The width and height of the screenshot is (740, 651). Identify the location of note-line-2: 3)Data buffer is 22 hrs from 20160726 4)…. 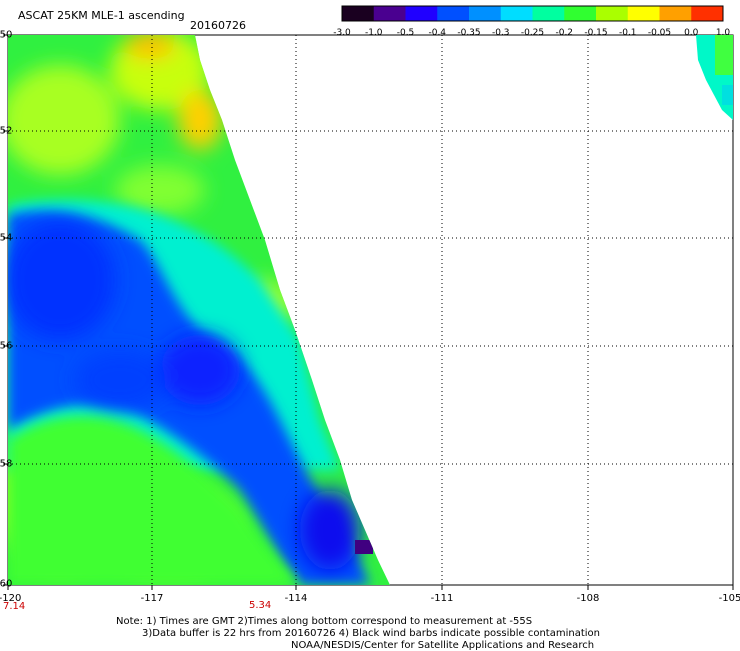
(371, 633).